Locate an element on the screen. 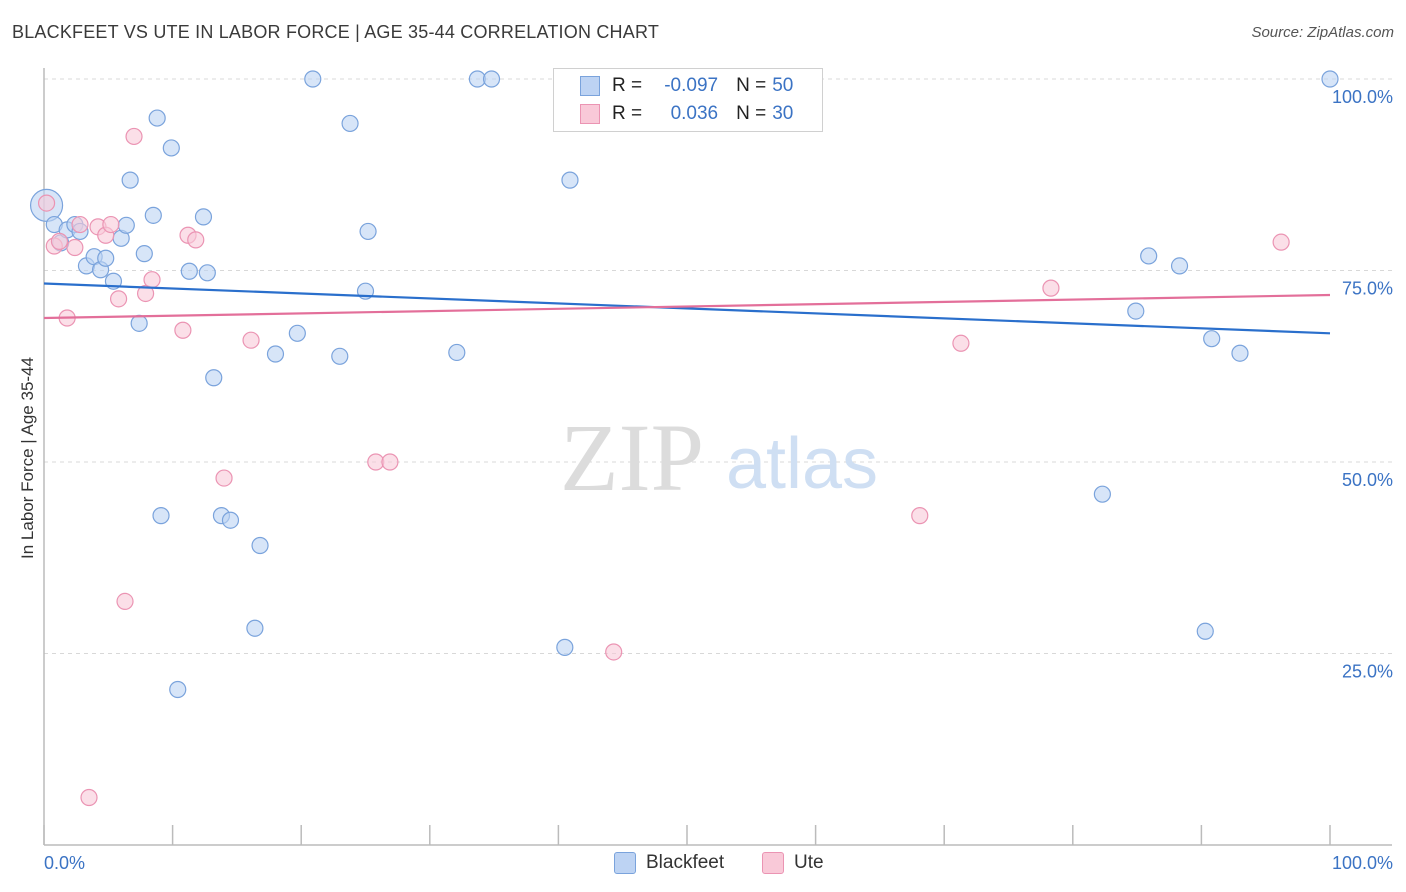 This screenshot has width=1406, height=892. trend-lines is located at coordinates (687, 308).